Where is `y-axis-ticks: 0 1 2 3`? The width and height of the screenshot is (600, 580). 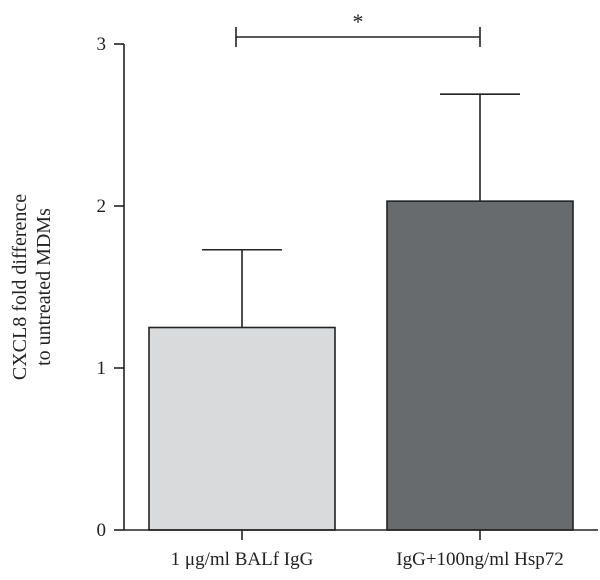
y-axis-ticks: 0 1 2 3 is located at coordinates (110, 287).